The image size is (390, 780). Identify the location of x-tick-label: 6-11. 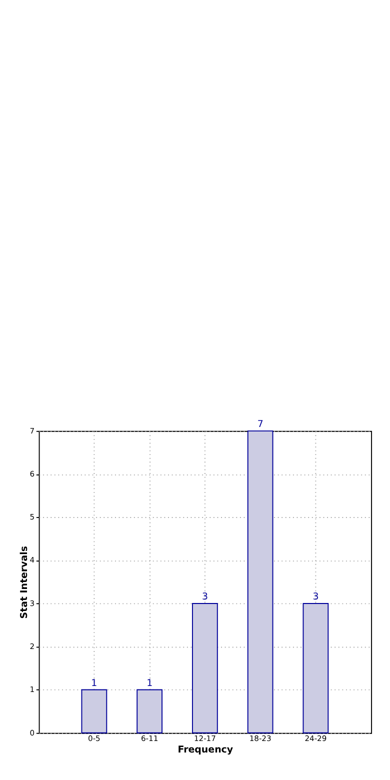
(149, 738).